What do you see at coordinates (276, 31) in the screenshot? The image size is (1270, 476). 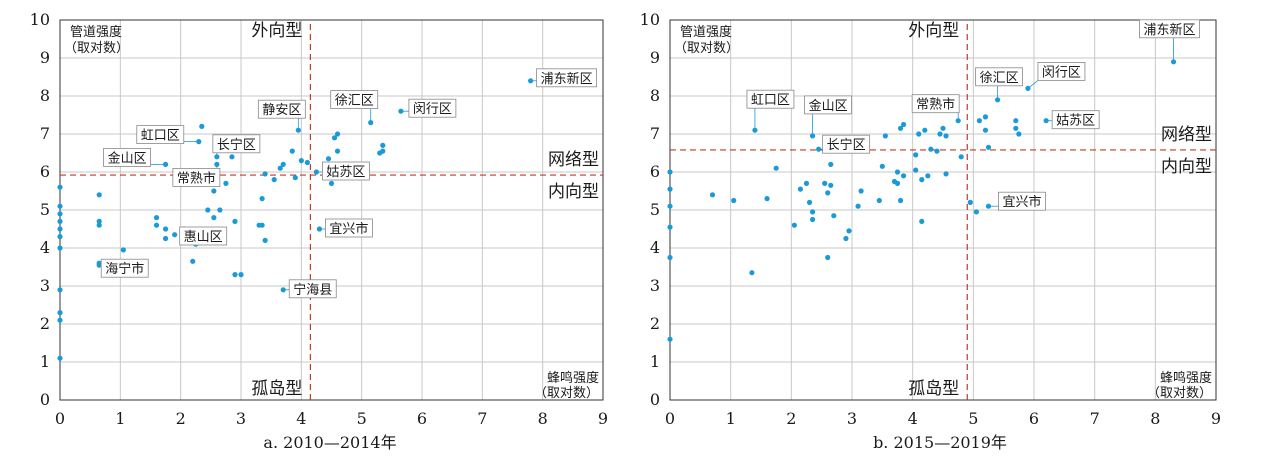 I see `quadrant-label-outward: 外向型` at bounding box center [276, 31].